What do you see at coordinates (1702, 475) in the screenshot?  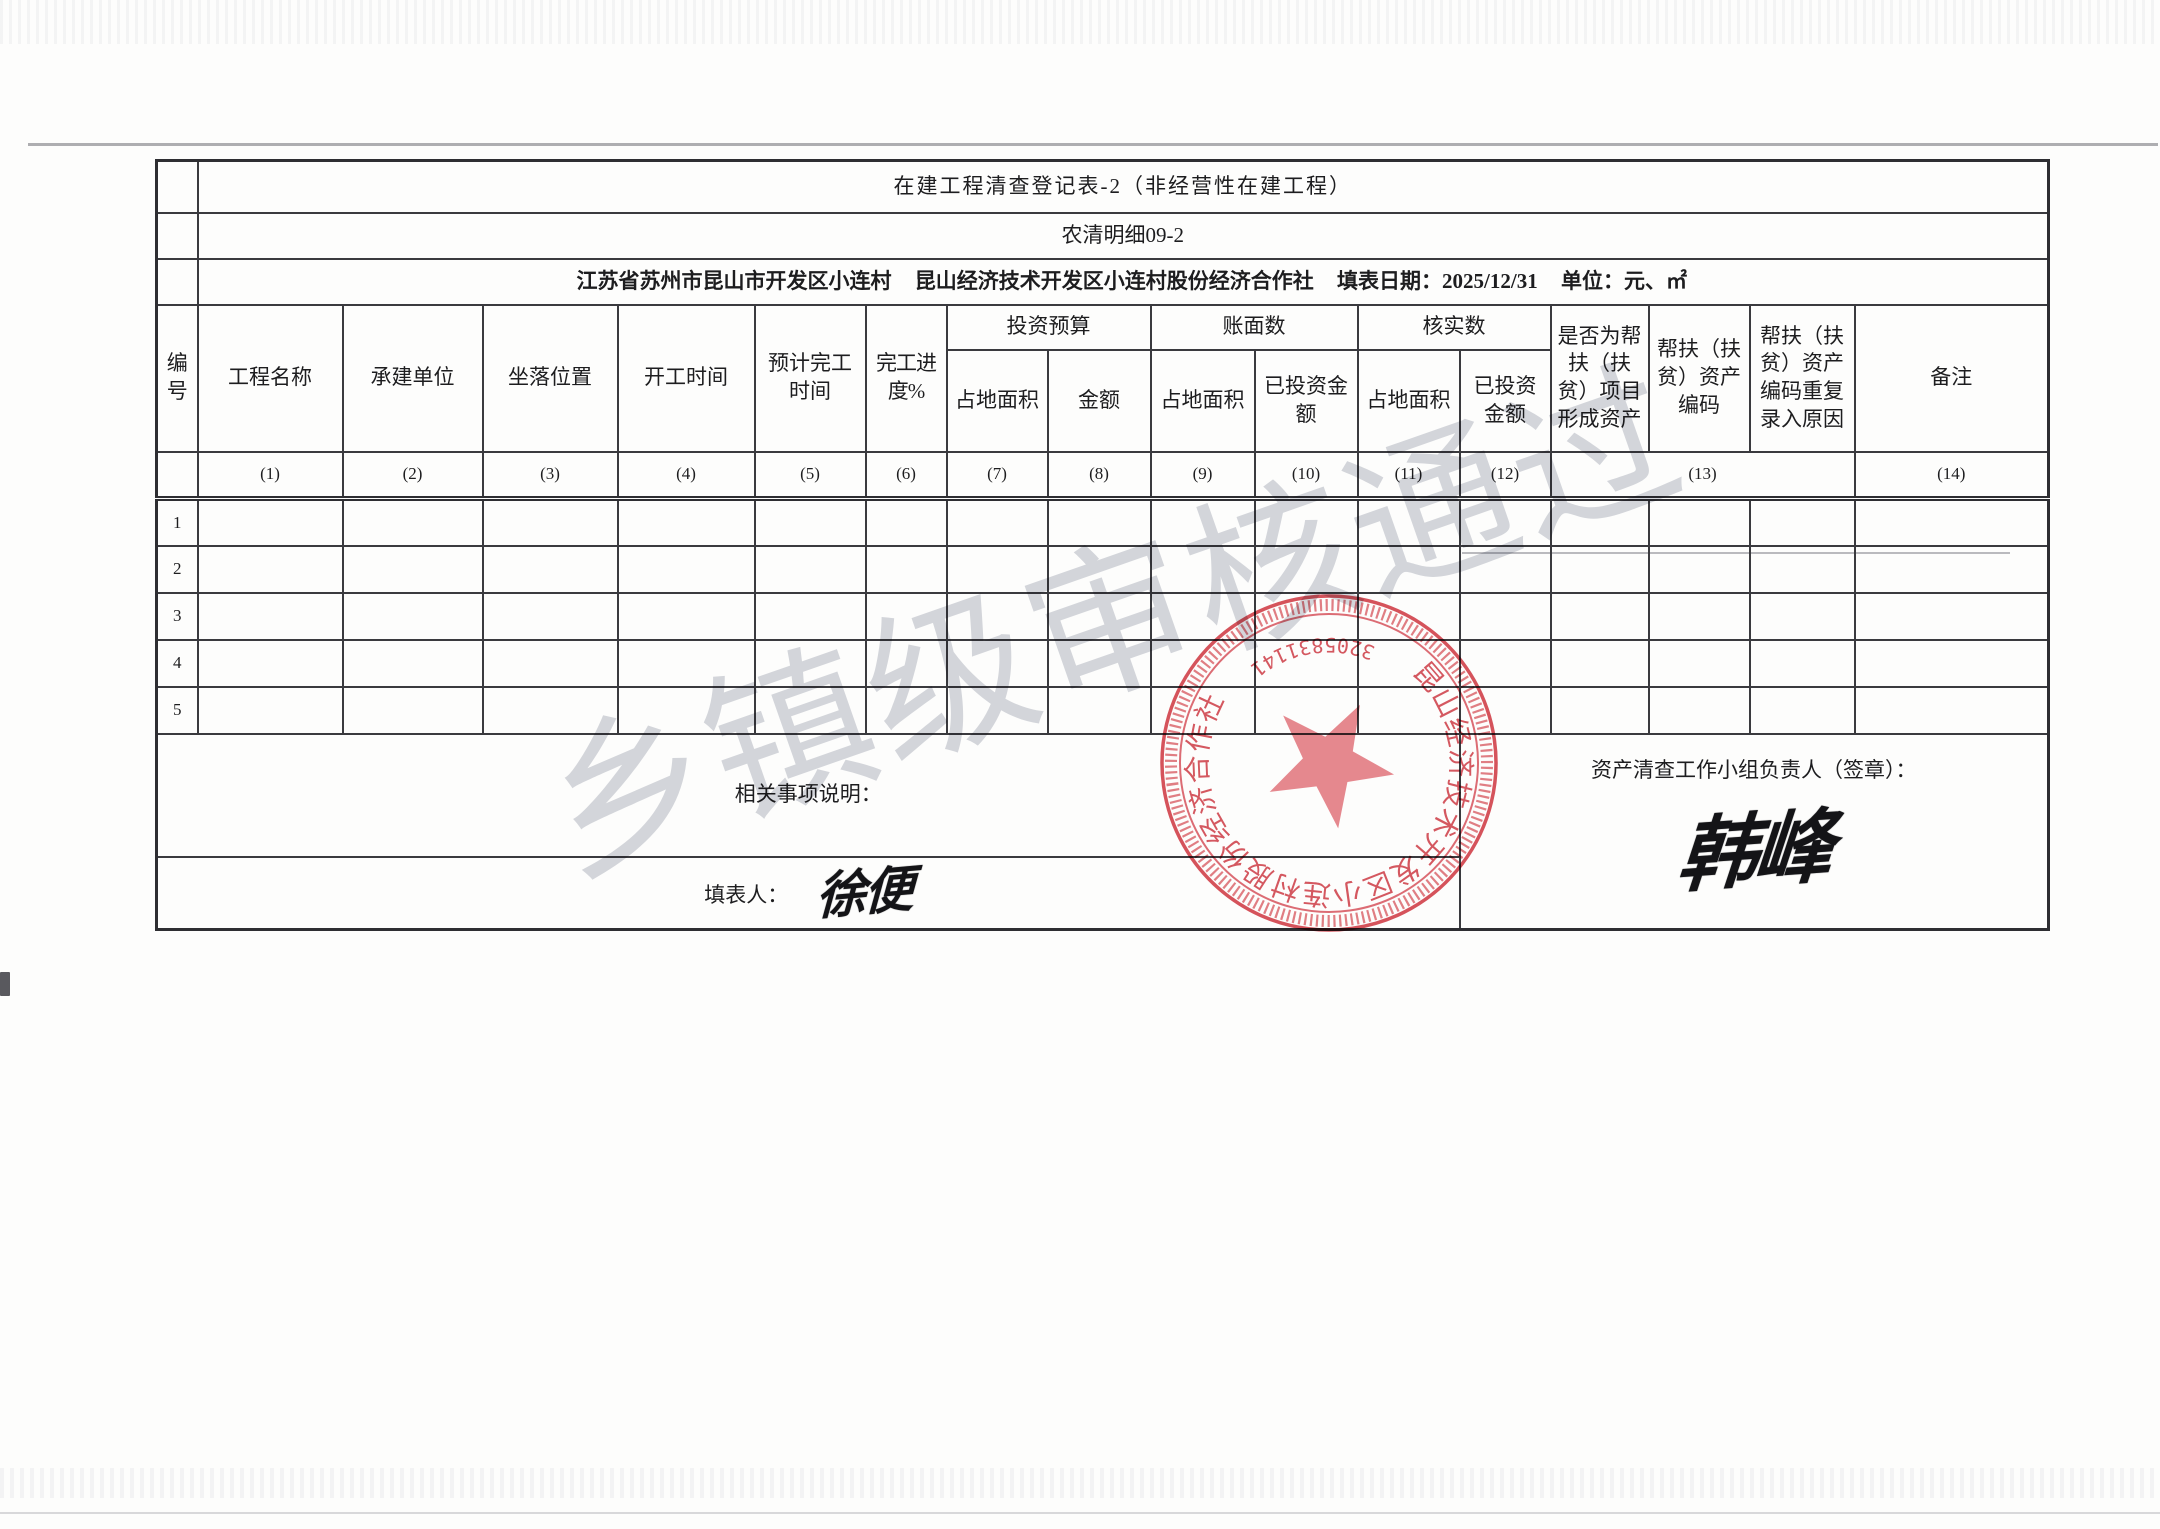 I see `numbering-13: (13)` at bounding box center [1702, 475].